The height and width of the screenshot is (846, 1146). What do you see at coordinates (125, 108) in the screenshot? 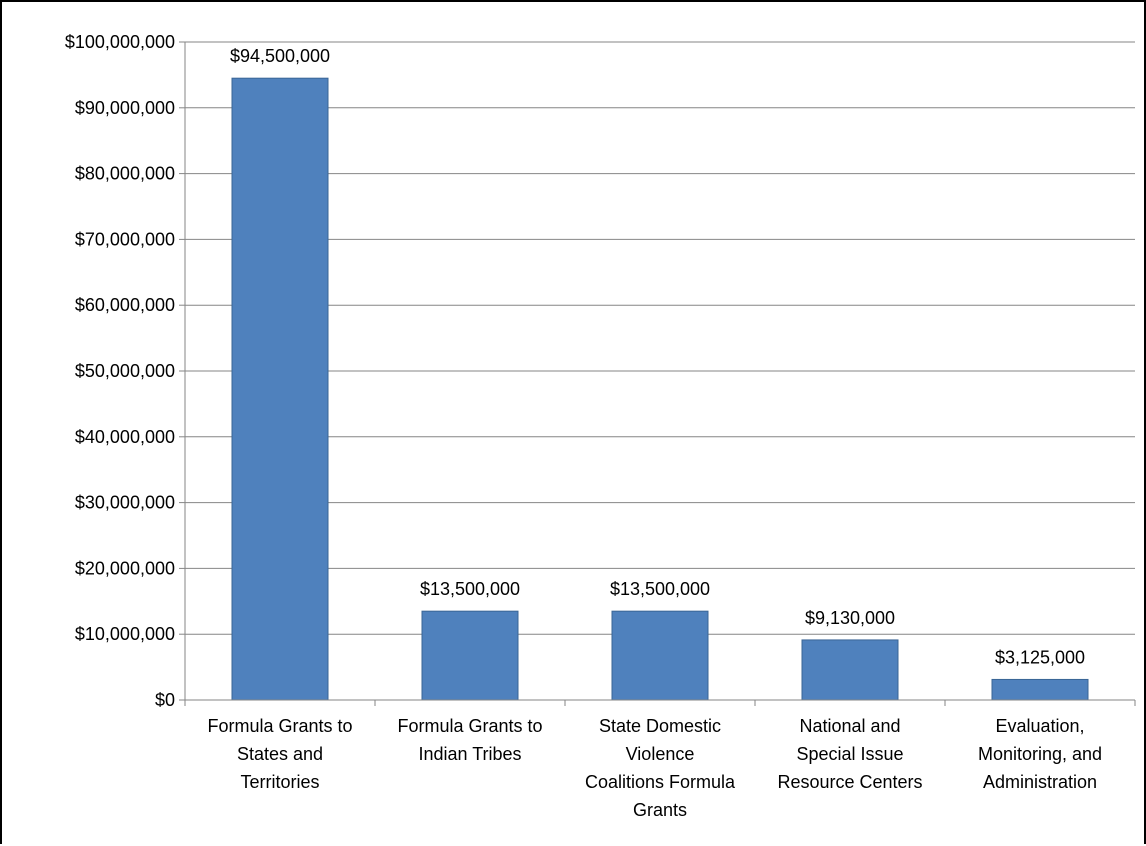
I see `y-tick-label: $90,000,000` at bounding box center [125, 108].